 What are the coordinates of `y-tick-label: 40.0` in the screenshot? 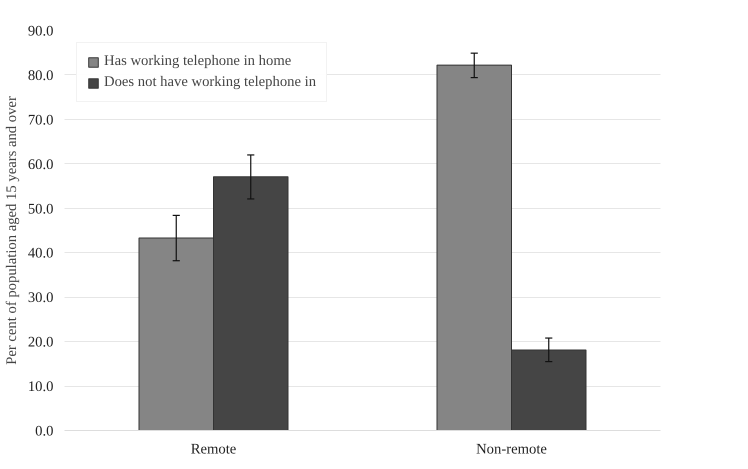 It's located at (41, 254).